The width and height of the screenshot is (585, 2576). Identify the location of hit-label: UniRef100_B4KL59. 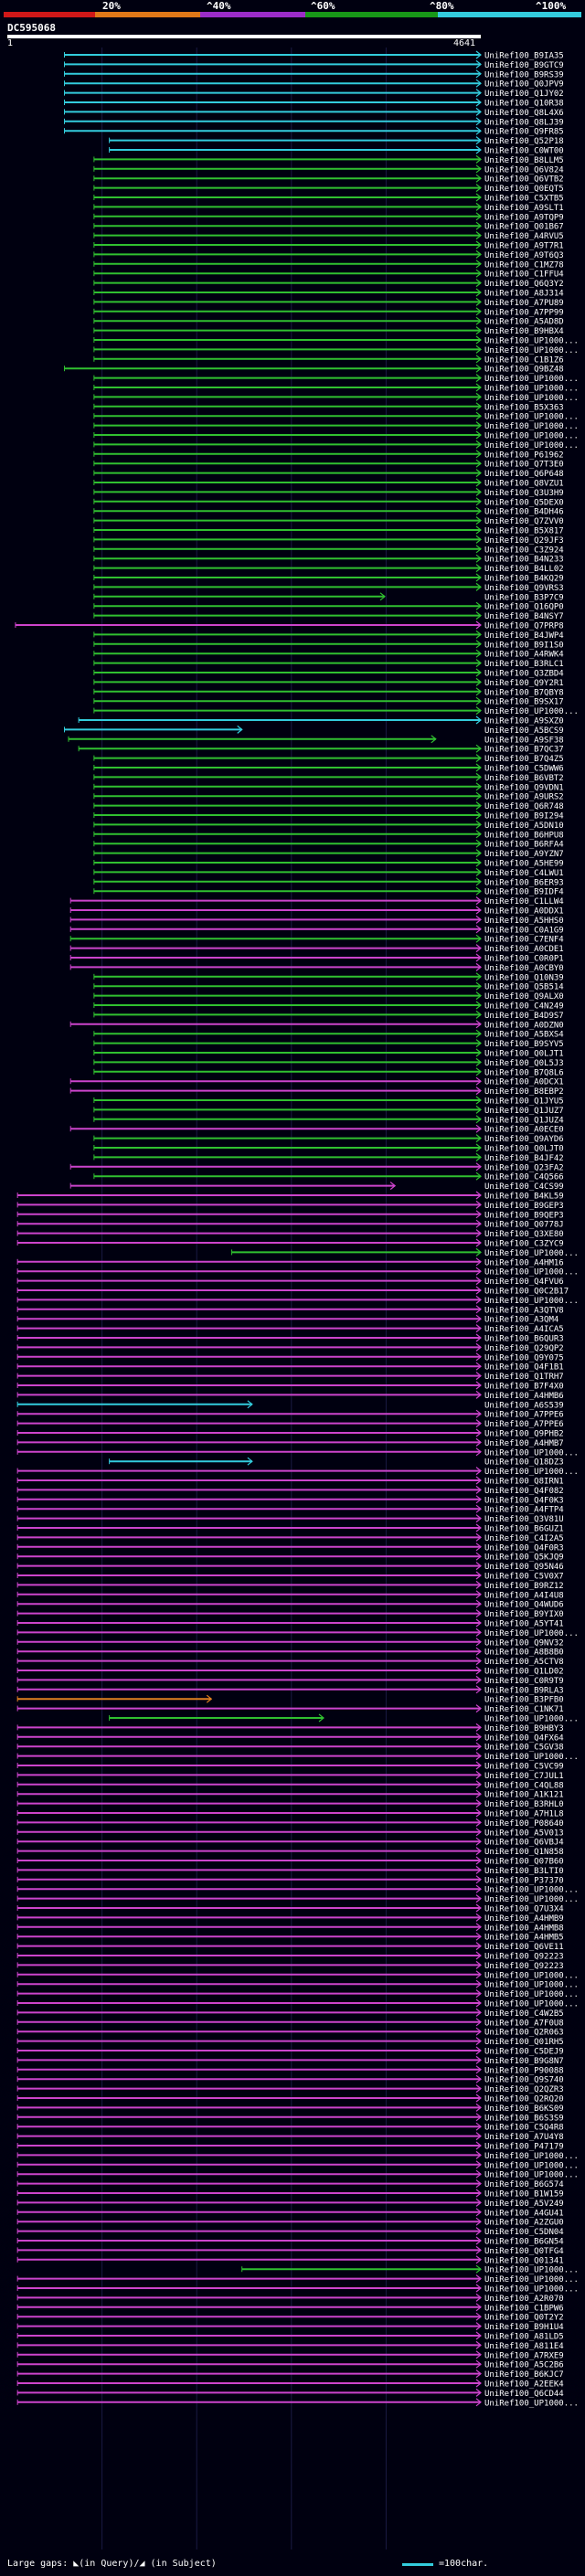
(524, 1197).